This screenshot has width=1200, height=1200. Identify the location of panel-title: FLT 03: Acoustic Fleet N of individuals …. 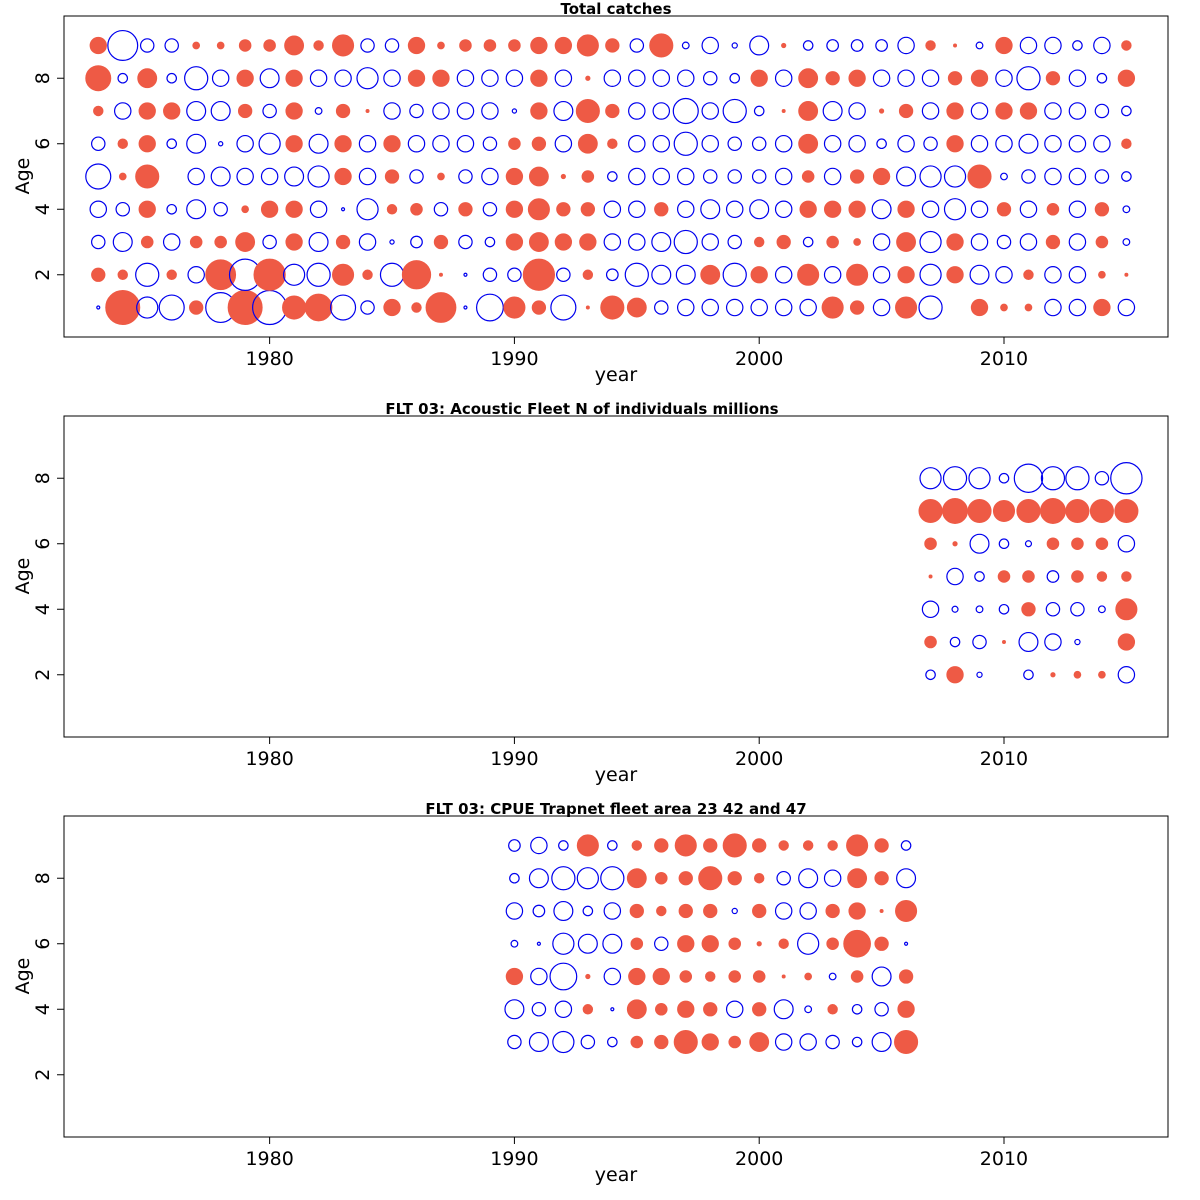
(581, 409).